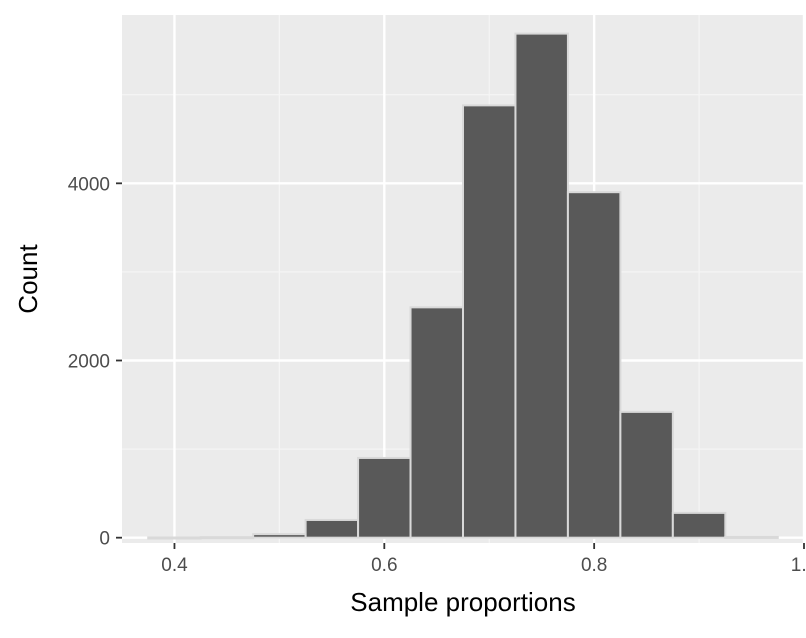  Describe the element at coordinates (89, 184) in the screenshot. I see `y-tick-label: 4000` at that location.